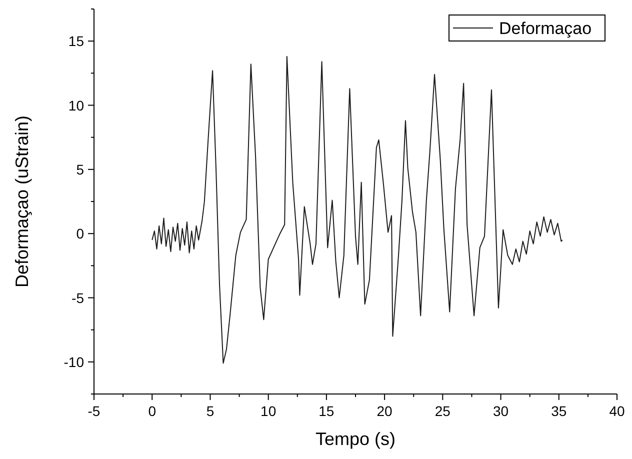 The width and height of the screenshot is (632, 459). What do you see at coordinates (500, 411) in the screenshot?
I see `x-tick-label: 30` at bounding box center [500, 411].